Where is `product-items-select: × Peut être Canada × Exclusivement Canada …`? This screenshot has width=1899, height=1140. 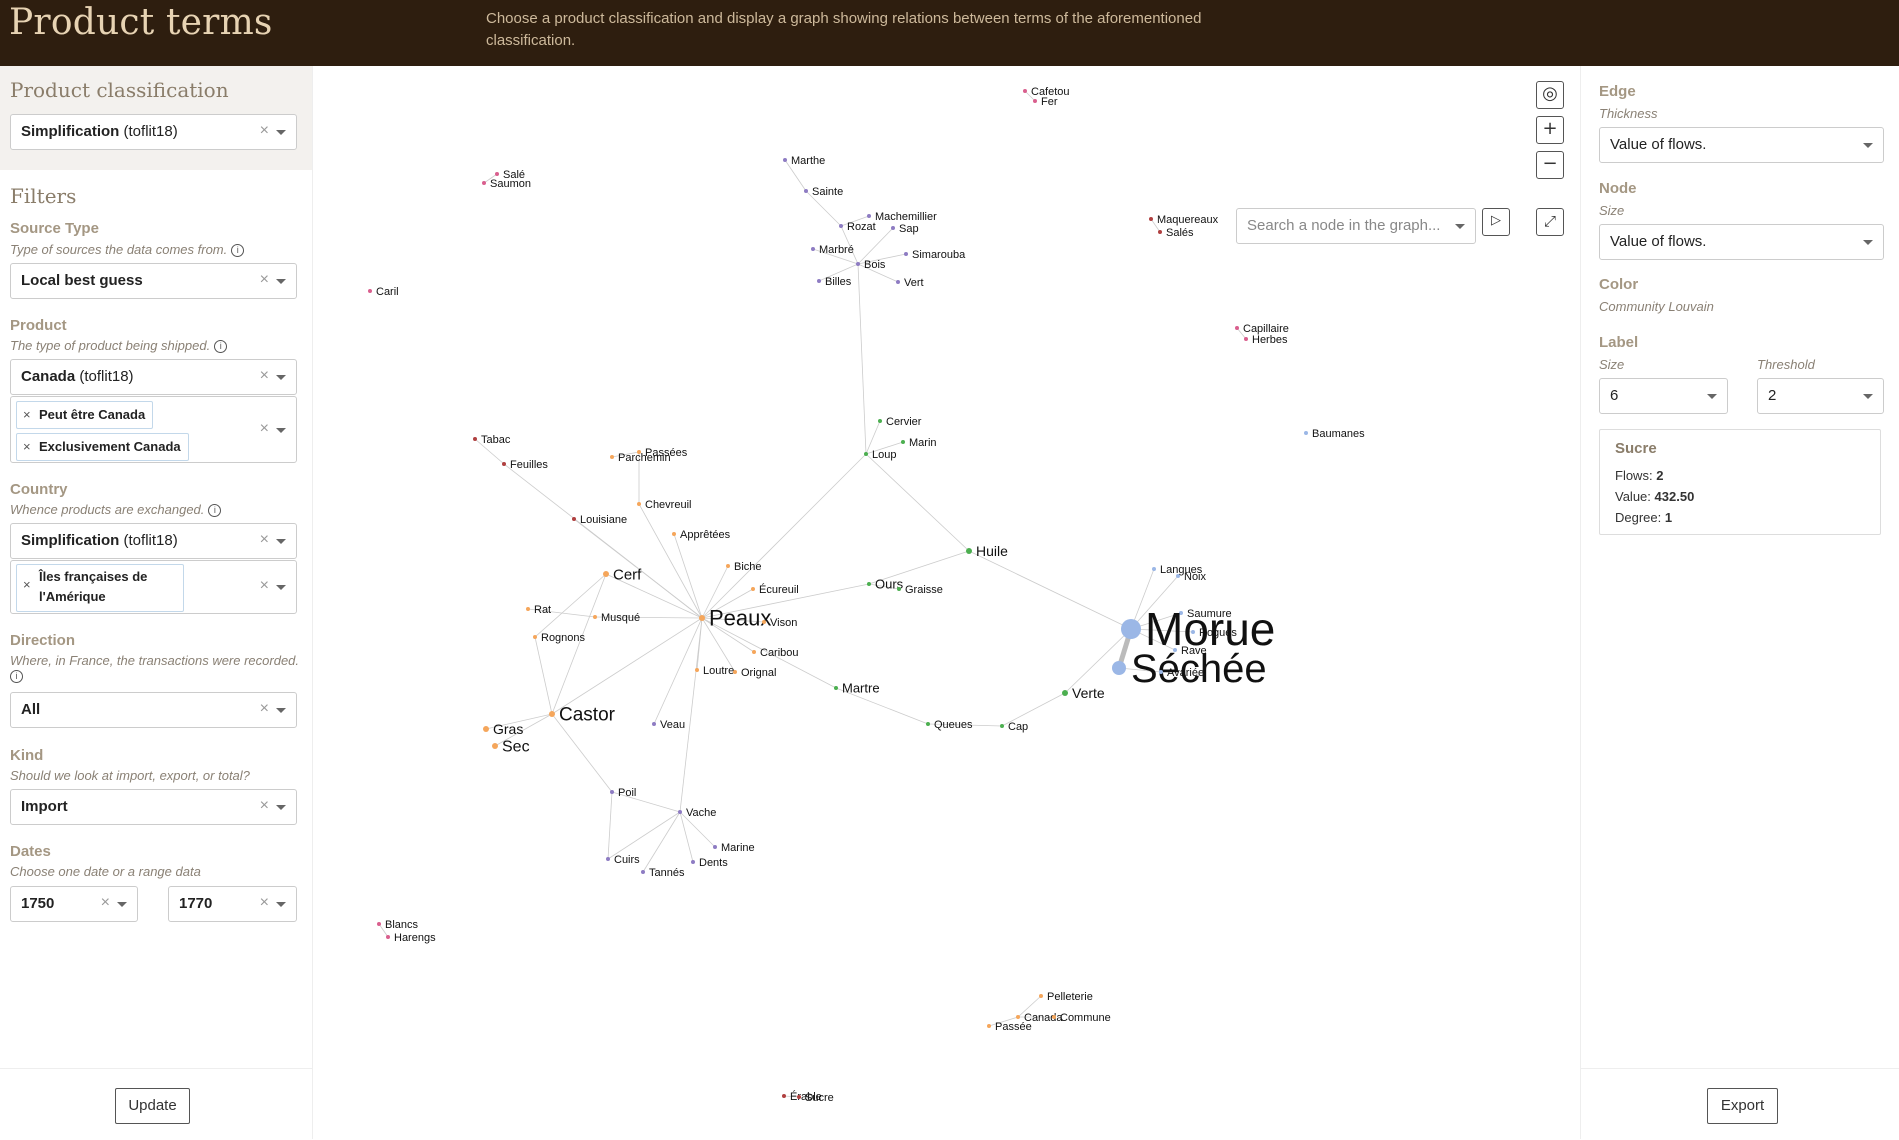
product-items-select: × Peut être Canada × Exclusivement Canada … is located at coordinates (153, 429).